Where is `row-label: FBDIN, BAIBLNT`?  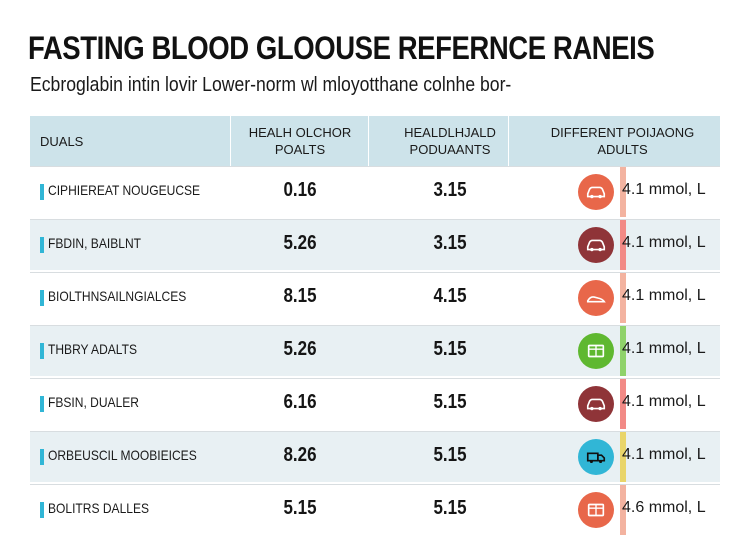
row-label: FBDIN, BAIBLNT is located at coordinates (95, 243).